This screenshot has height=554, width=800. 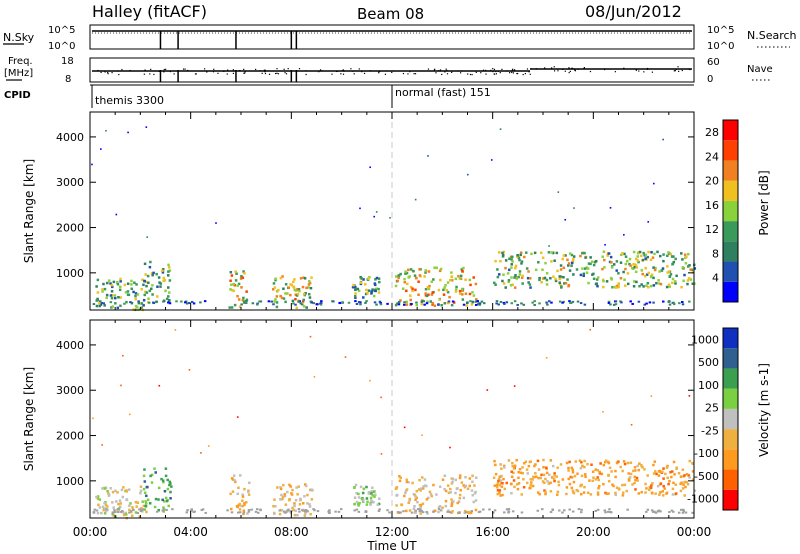 I want to click on colorbar-tick-3: 25, so click(x=712, y=408).